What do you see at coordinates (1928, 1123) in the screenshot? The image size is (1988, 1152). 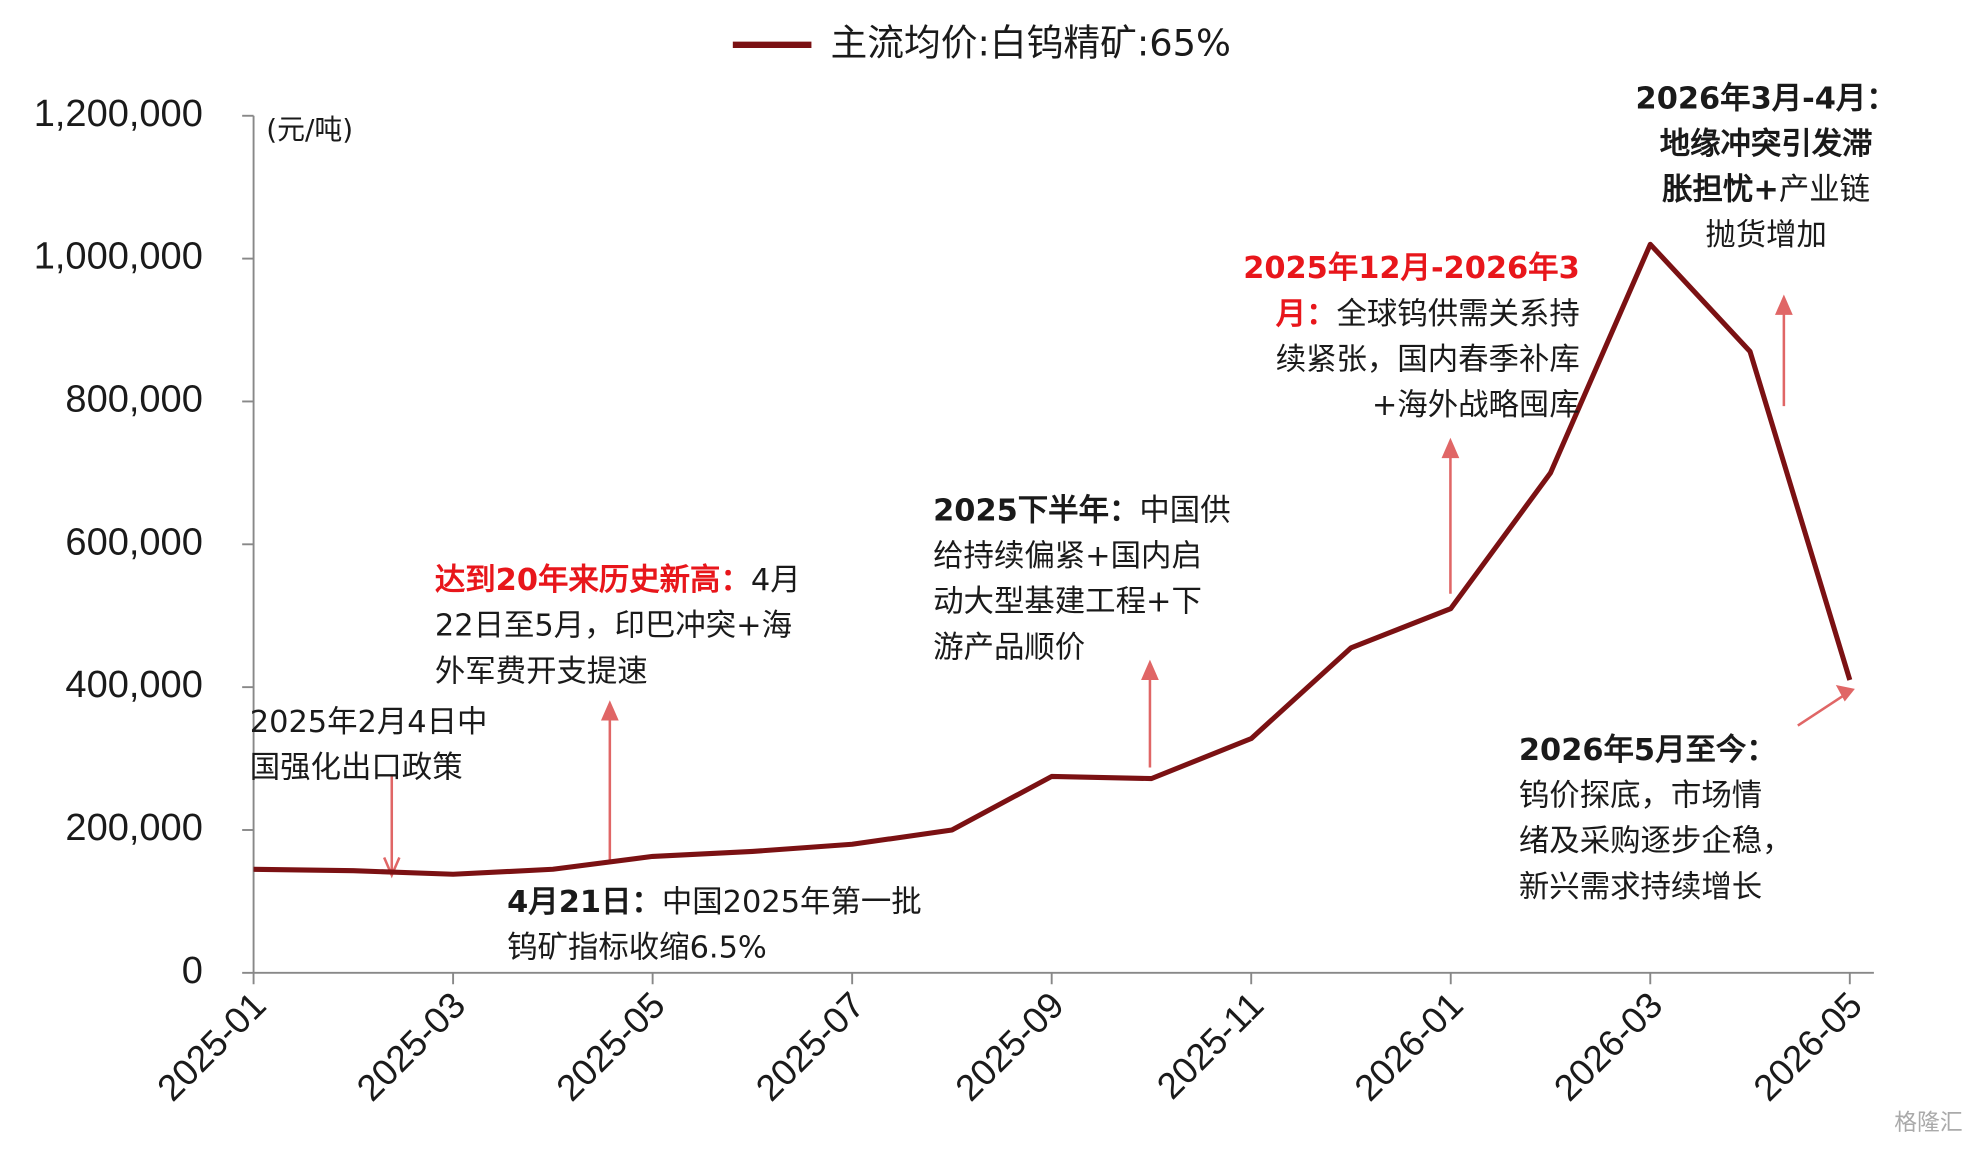 I see `watermark: 格隆汇` at bounding box center [1928, 1123].